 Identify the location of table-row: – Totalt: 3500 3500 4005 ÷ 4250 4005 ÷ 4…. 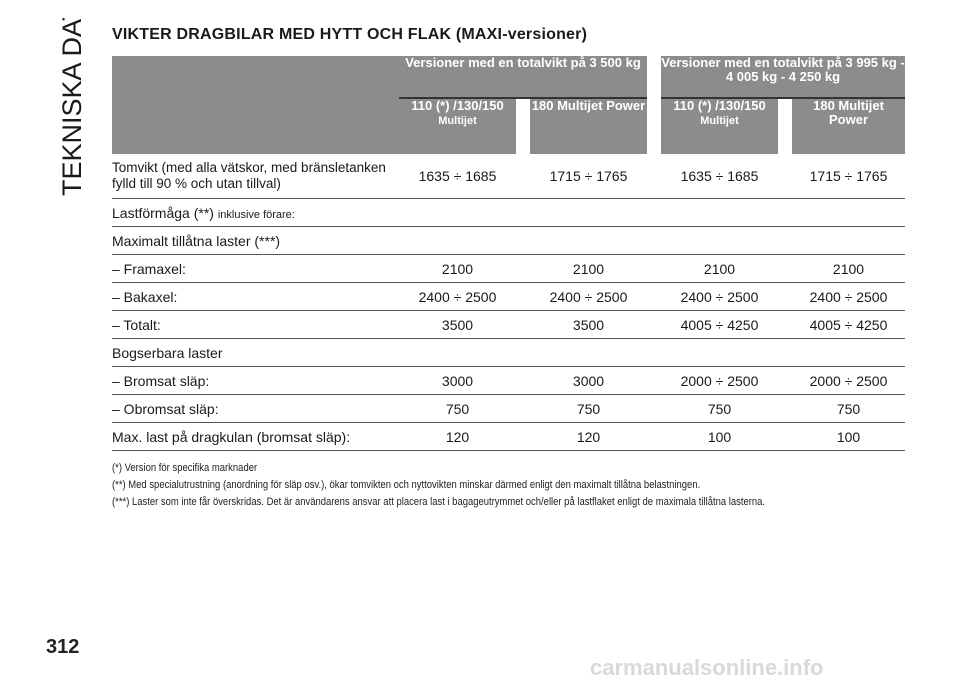
(509, 324).